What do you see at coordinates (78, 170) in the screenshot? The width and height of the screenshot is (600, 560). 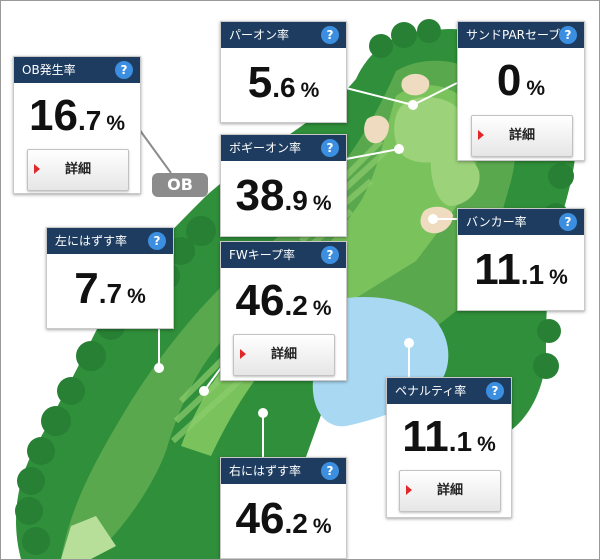 I see `ob-detail-button: 詳細` at bounding box center [78, 170].